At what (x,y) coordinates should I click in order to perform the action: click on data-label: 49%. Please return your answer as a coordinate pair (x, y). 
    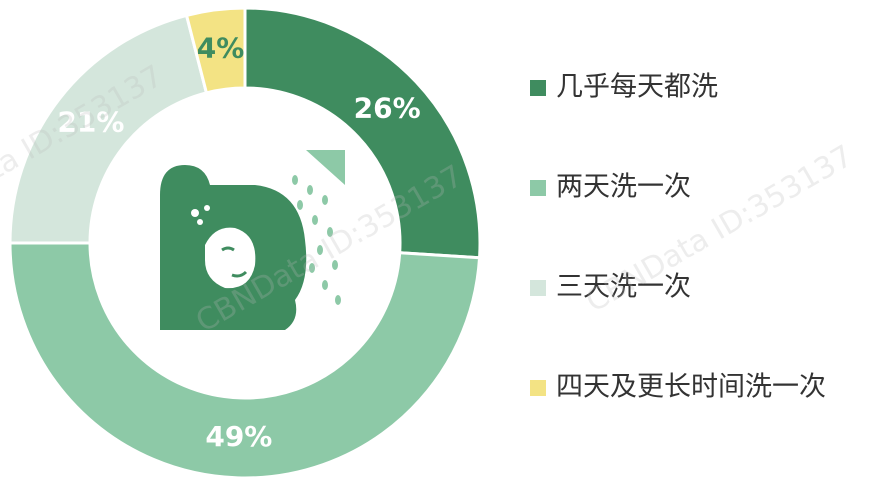
    Looking at the image, I should click on (238, 436).